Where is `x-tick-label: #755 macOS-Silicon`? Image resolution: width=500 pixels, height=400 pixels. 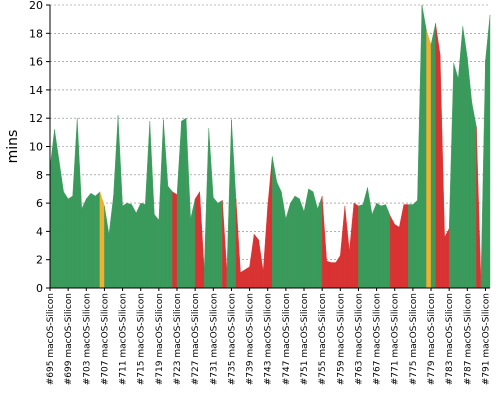
x-tick-label: #755 macOS-Silicon is located at coordinates (323, 339).